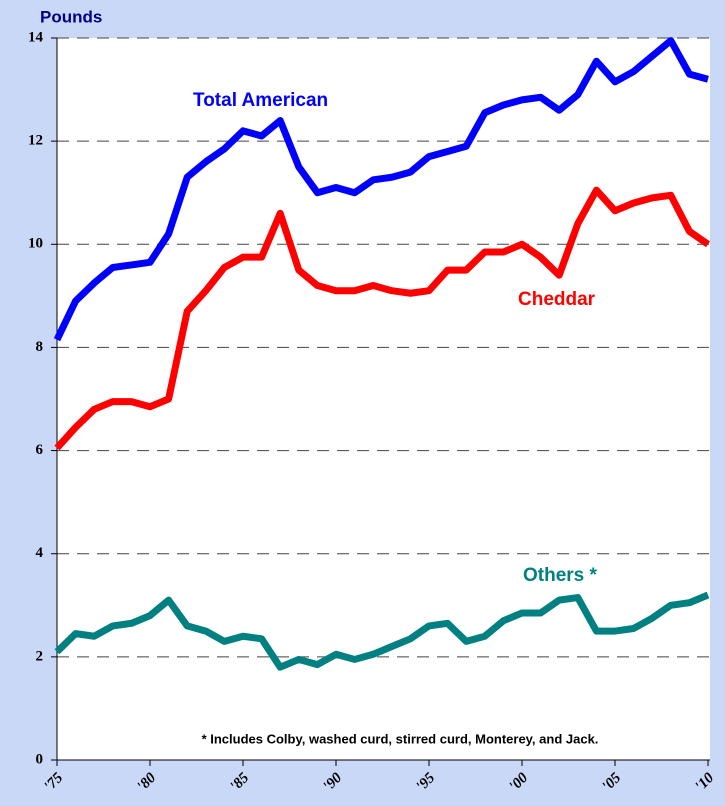  Describe the element at coordinates (36, 37) in the screenshot. I see `y-tick-label: 14` at that location.